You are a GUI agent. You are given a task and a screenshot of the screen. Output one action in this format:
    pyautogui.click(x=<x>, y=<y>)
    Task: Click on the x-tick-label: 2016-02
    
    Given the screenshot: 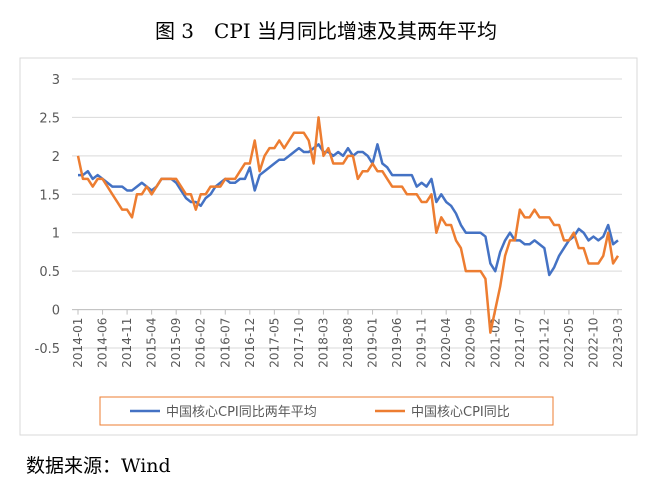 What is the action you would take?
    pyautogui.click(x=201, y=343)
    